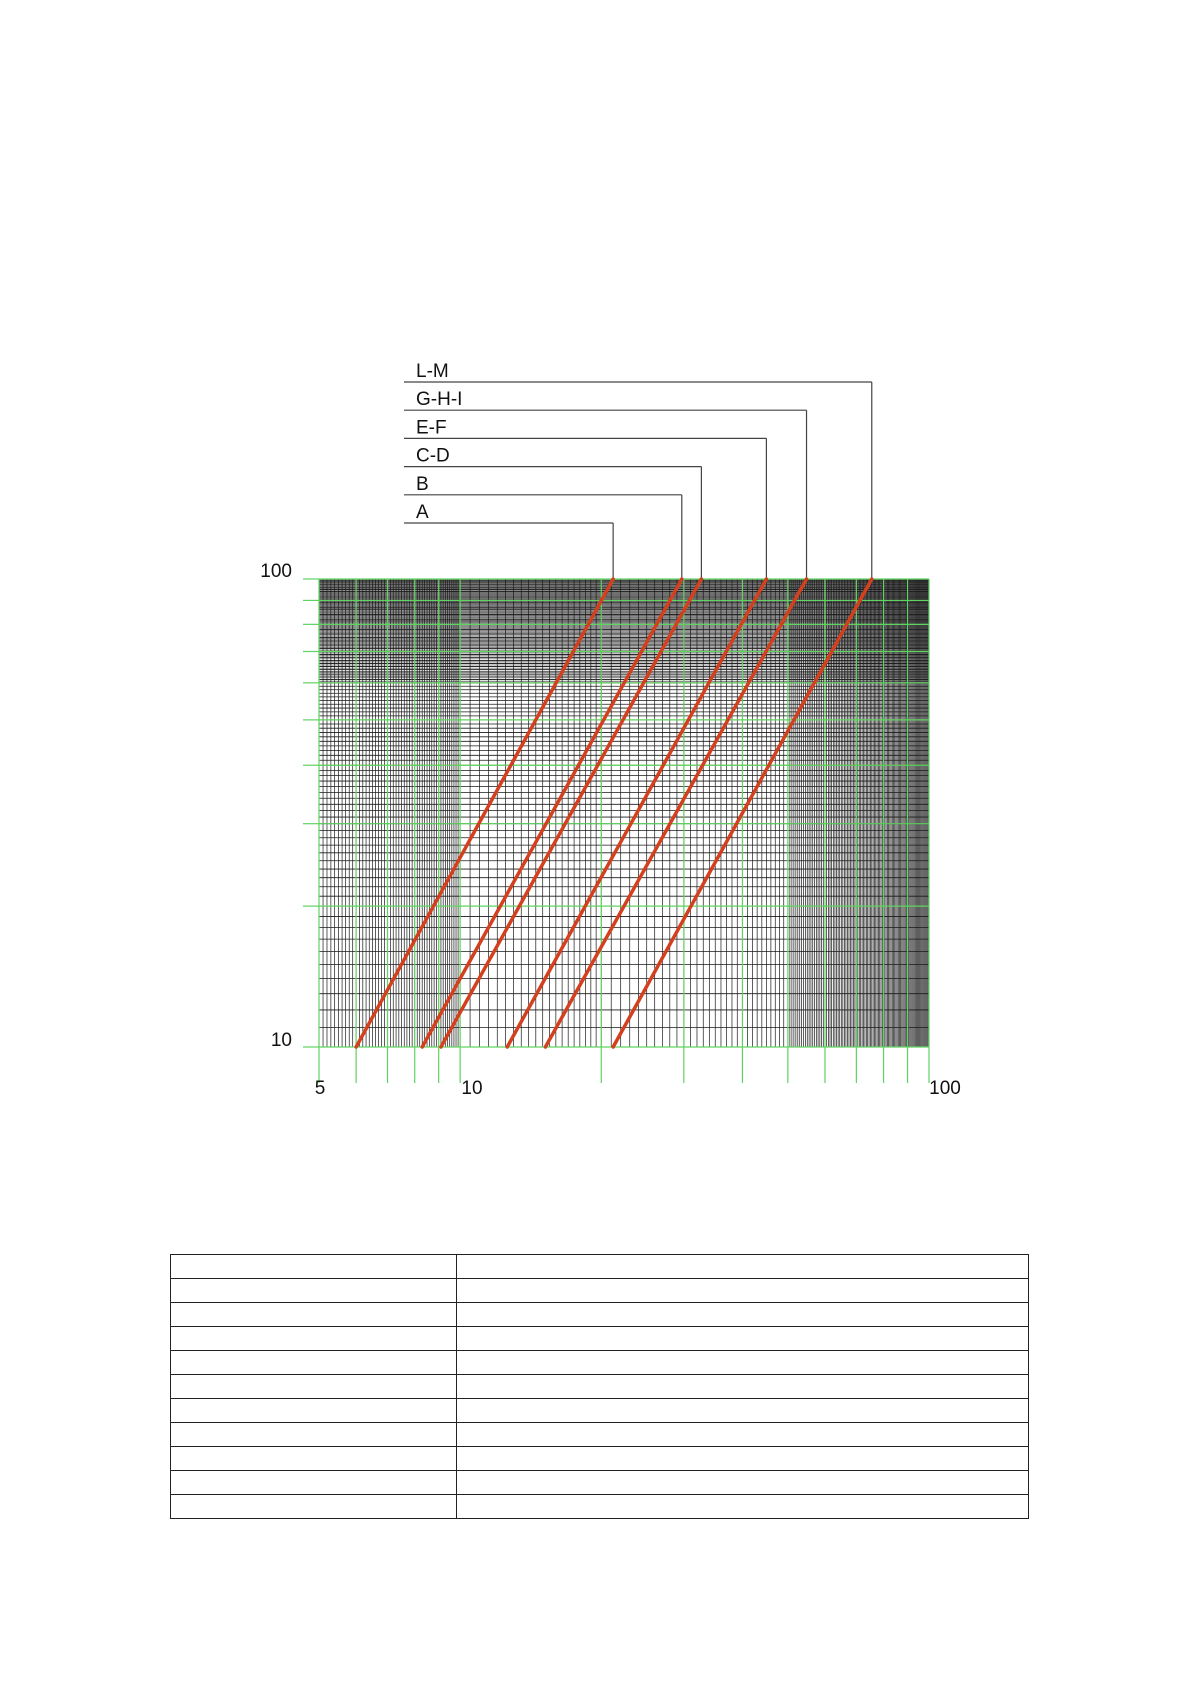  What do you see at coordinates (432, 371) in the screenshot?
I see `series-label-l-m: L-M` at bounding box center [432, 371].